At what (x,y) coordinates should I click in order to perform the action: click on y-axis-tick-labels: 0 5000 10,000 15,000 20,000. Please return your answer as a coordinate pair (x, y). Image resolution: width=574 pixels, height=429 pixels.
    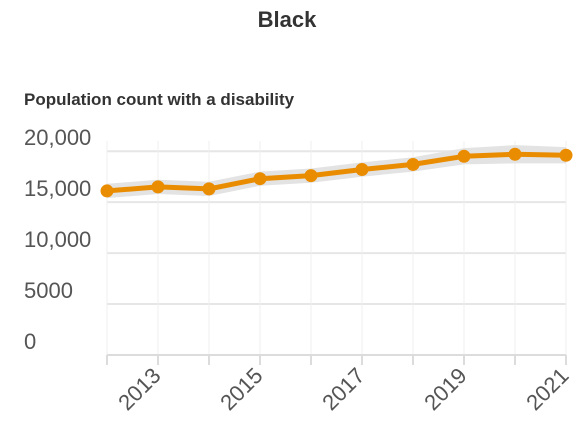
    Looking at the image, I should click on (57, 239).